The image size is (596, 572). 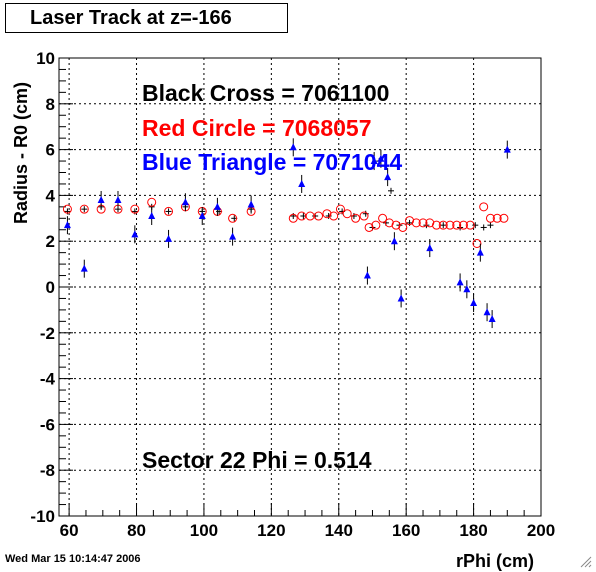 I want to click on x-tick-label: 120, so click(x=271, y=530).